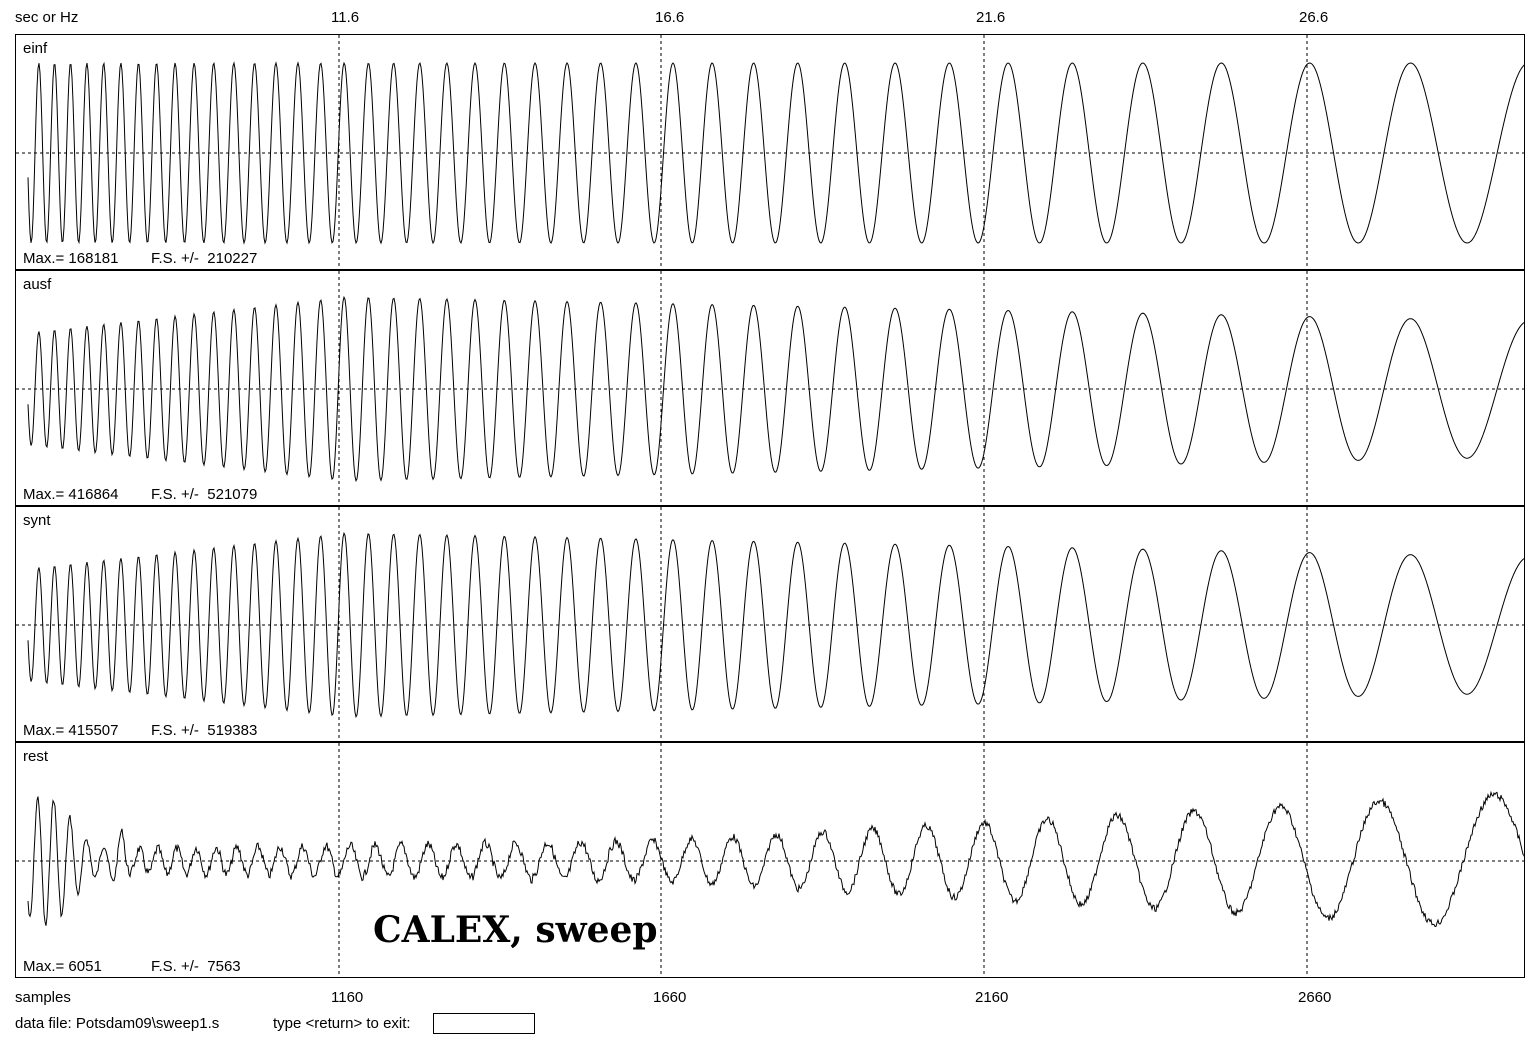 The height and width of the screenshot is (1047, 1540). Describe the element at coordinates (775, 859) in the screenshot. I see `trace-line-rest` at that location.